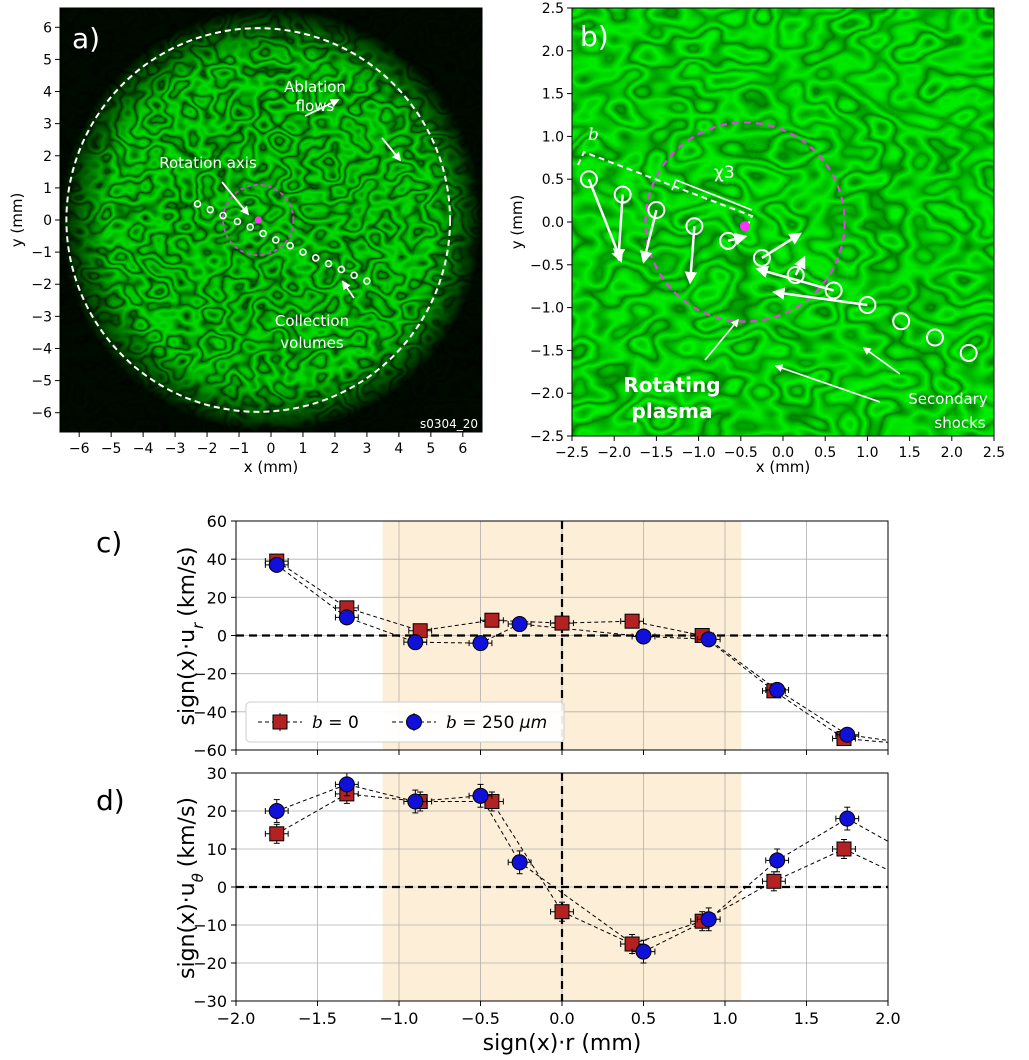 The width and height of the screenshot is (1029, 1060). Describe the element at coordinates (959, 423) in the screenshot. I see `annotation-secondary-2: shocks` at that location.